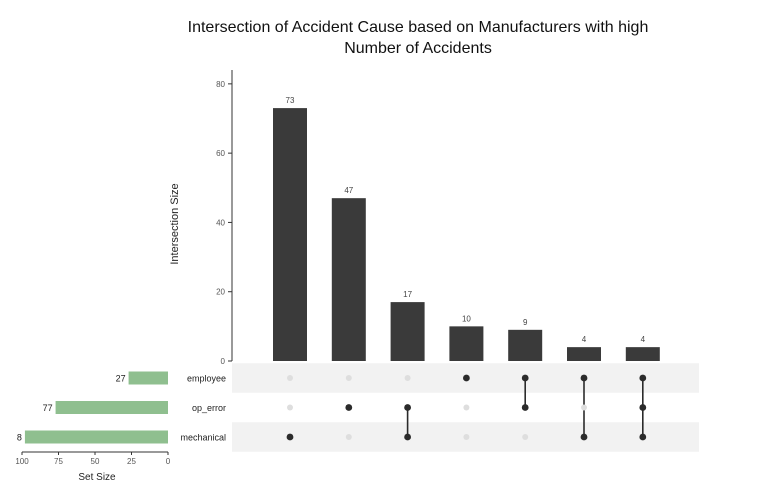 This screenshot has height=497, width=780. Describe the element at coordinates (525, 407) in the screenshot. I see `matrix-dot-5-op_error` at that location.